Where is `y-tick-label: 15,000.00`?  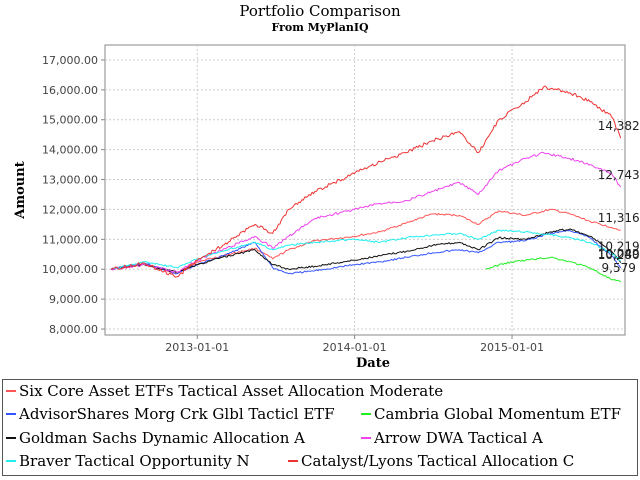
y-tick-label: 15,000.00 is located at coordinates (70, 120).